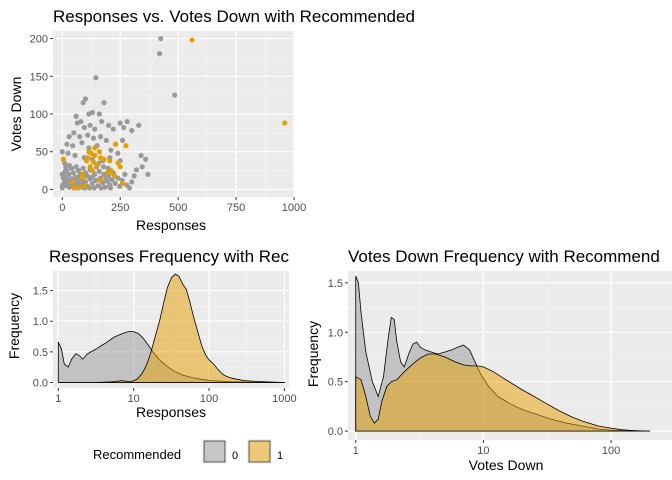 The image size is (672, 480). What do you see at coordinates (294, 208) in the screenshot?
I see `x-tick-label: 1000` at bounding box center [294, 208].